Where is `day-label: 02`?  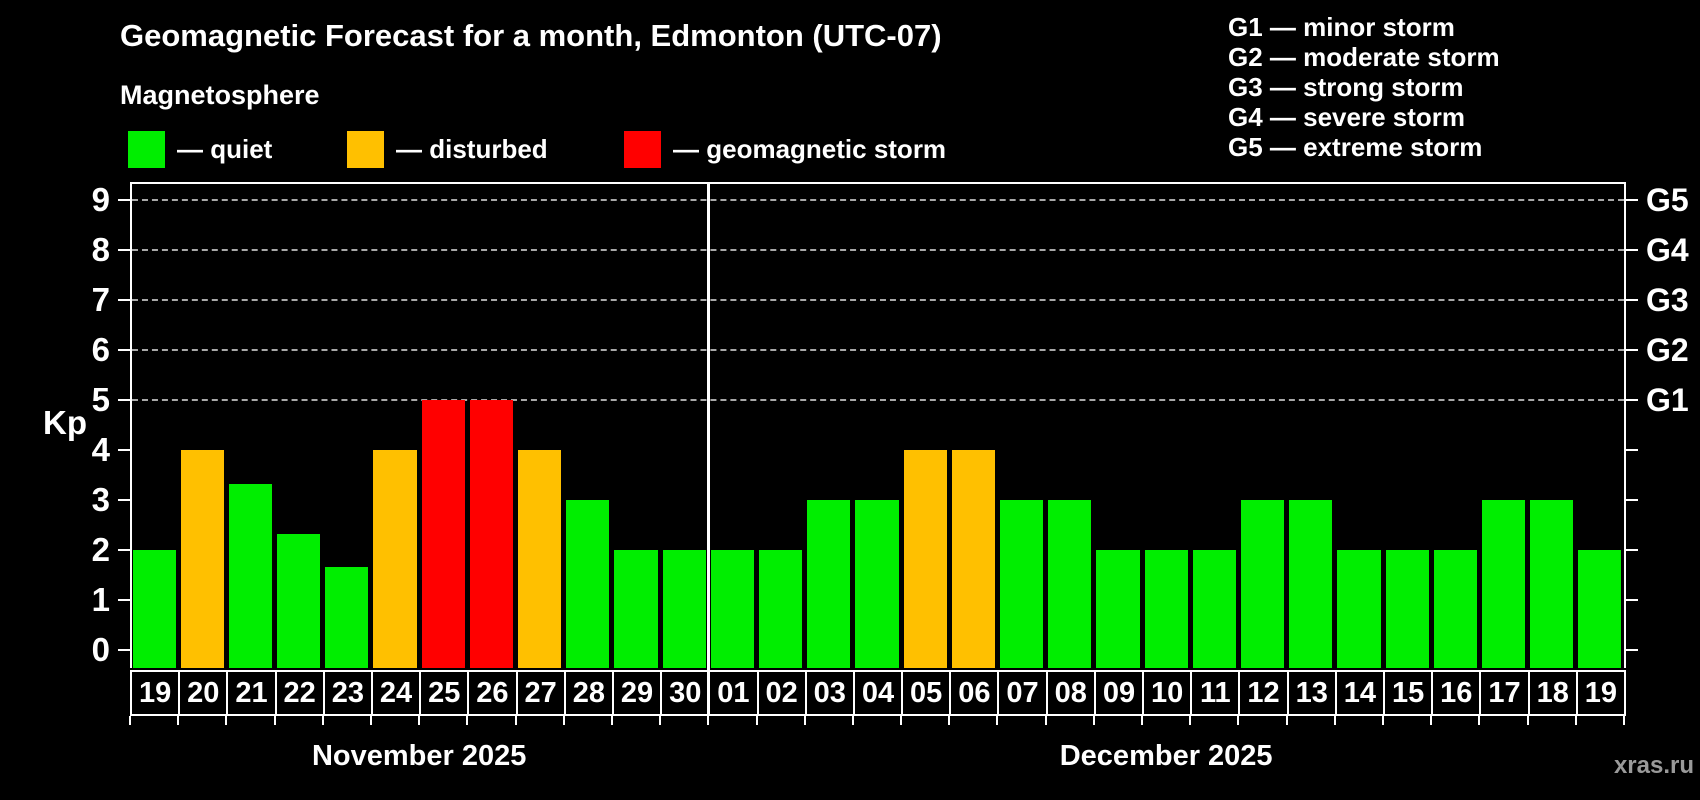 day-label: 02 is located at coordinates (781, 693).